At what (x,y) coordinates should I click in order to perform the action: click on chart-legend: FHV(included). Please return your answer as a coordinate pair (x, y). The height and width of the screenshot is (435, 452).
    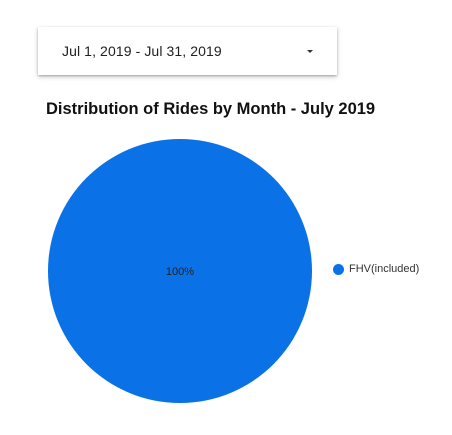
    Looking at the image, I should click on (376, 269).